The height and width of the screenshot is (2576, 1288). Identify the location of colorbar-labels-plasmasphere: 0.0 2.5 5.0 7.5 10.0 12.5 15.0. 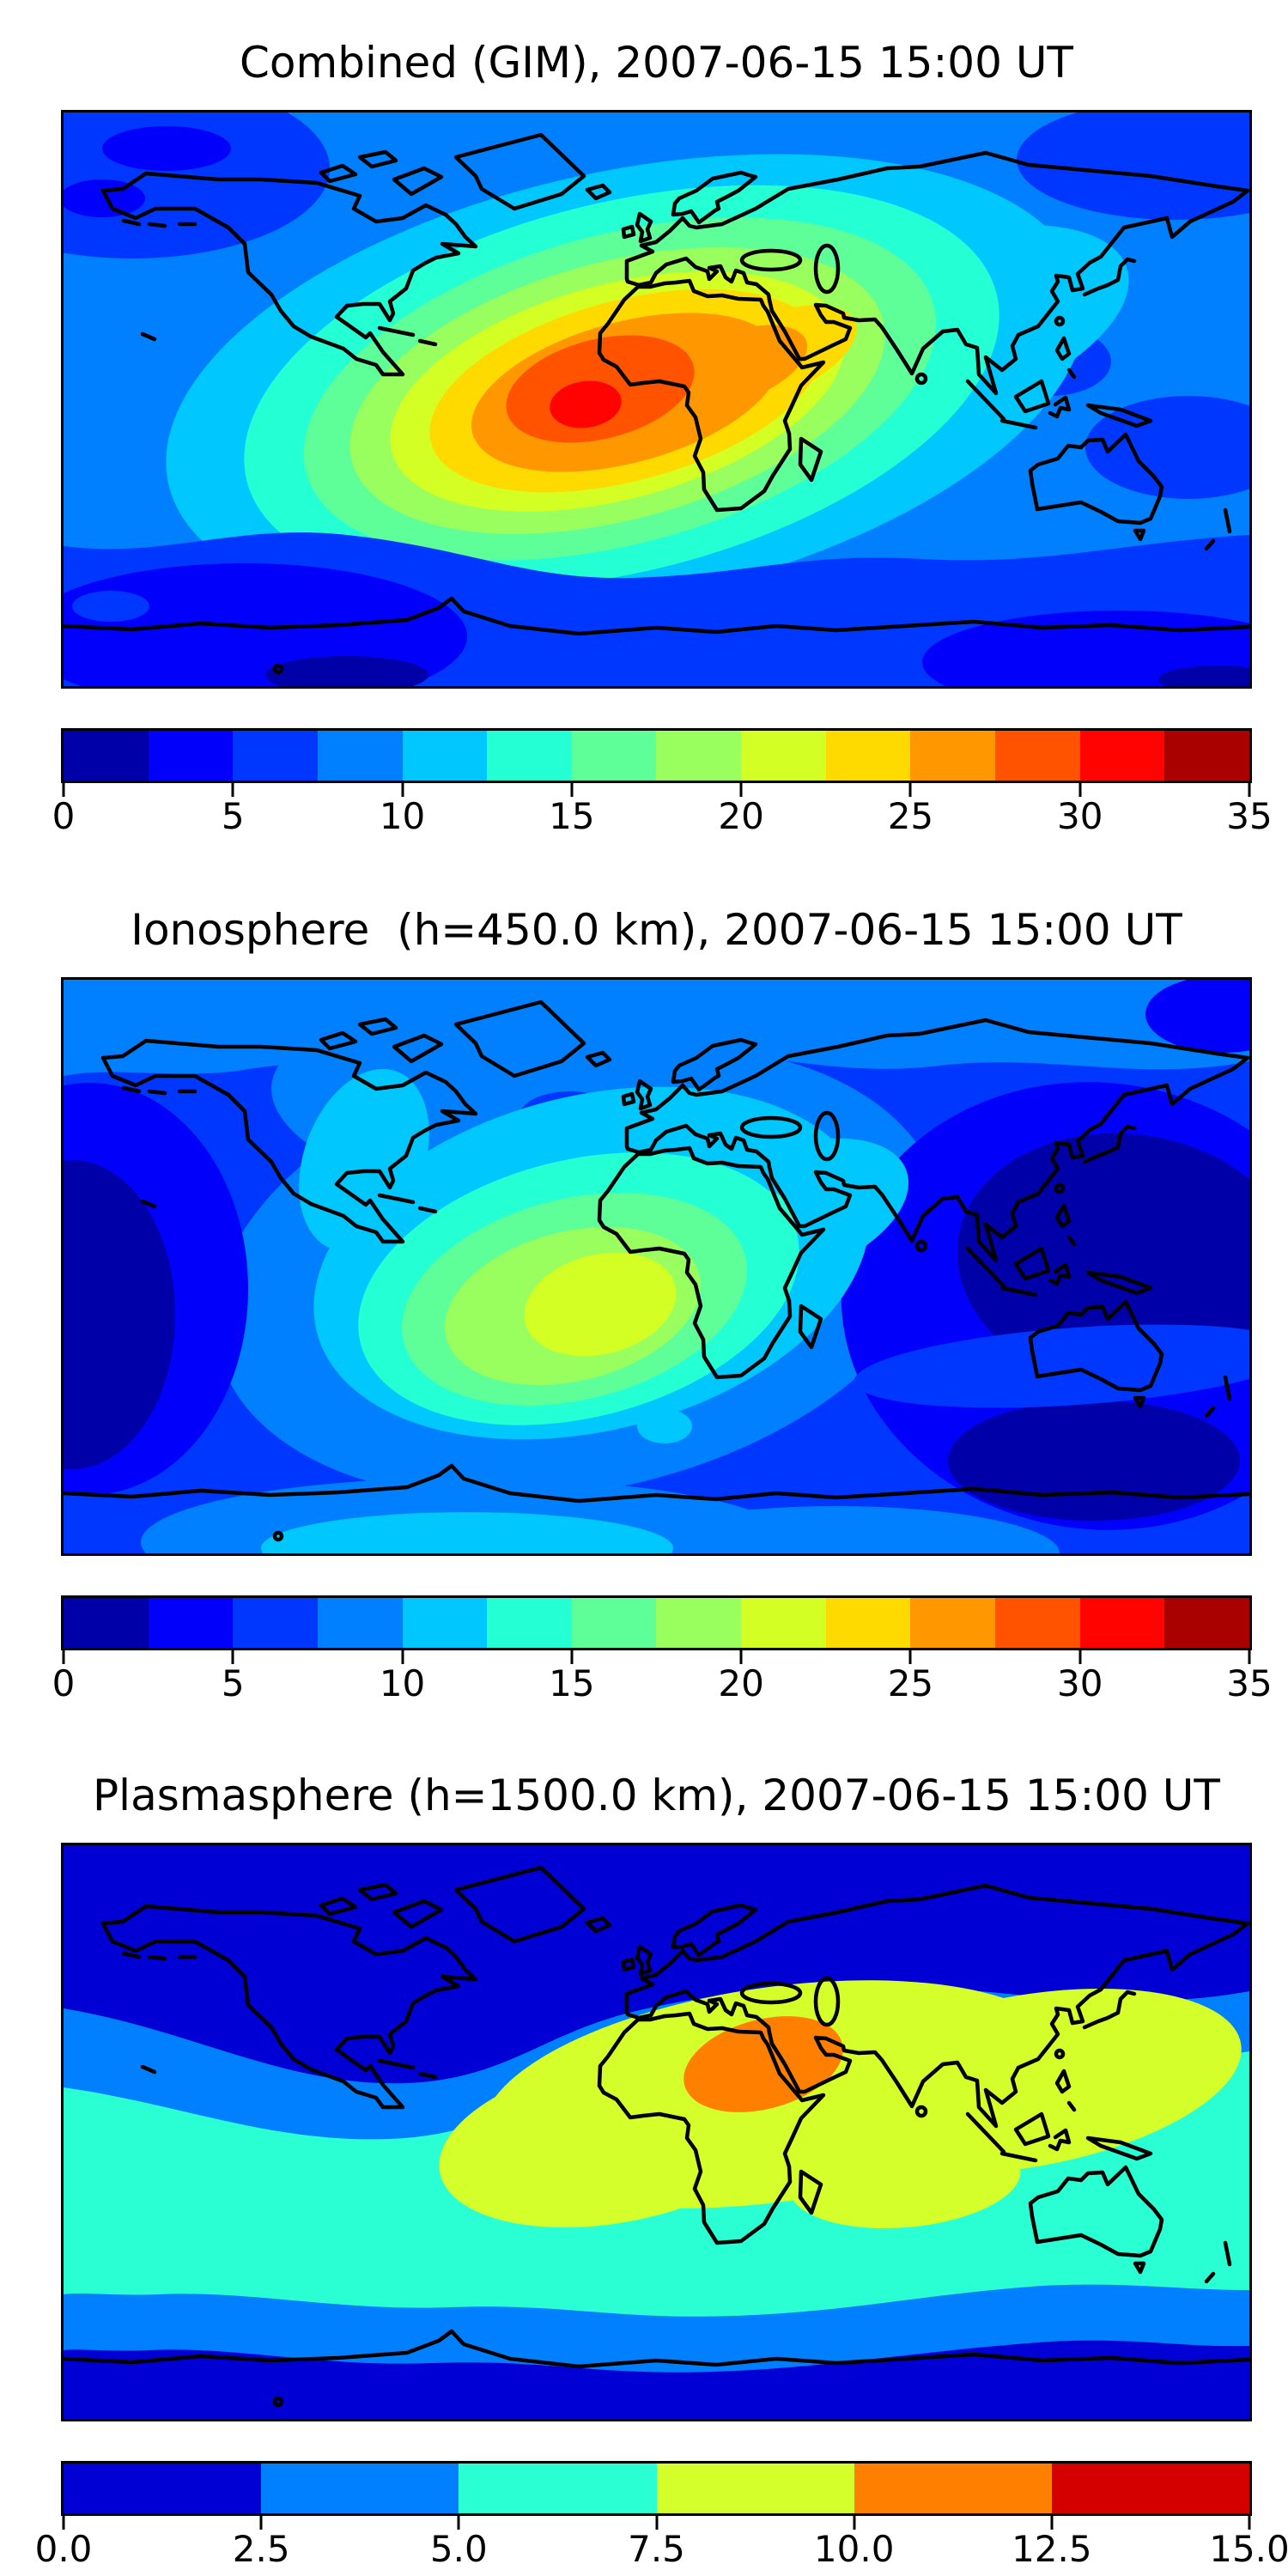
(662, 2549).